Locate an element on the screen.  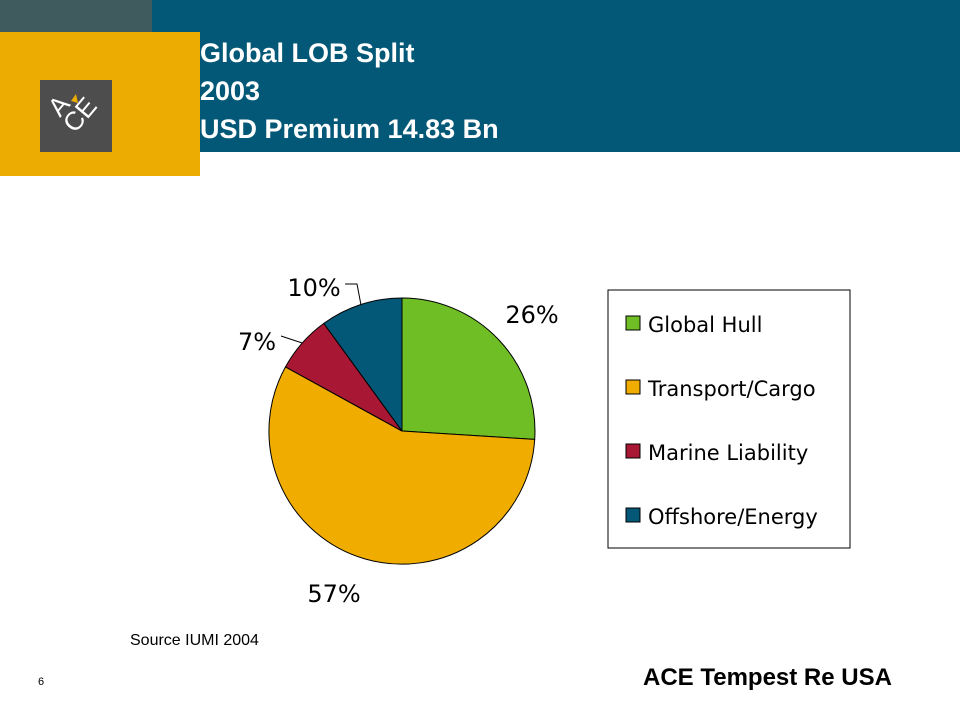
title-line-2: 2003 is located at coordinates (230, 91).